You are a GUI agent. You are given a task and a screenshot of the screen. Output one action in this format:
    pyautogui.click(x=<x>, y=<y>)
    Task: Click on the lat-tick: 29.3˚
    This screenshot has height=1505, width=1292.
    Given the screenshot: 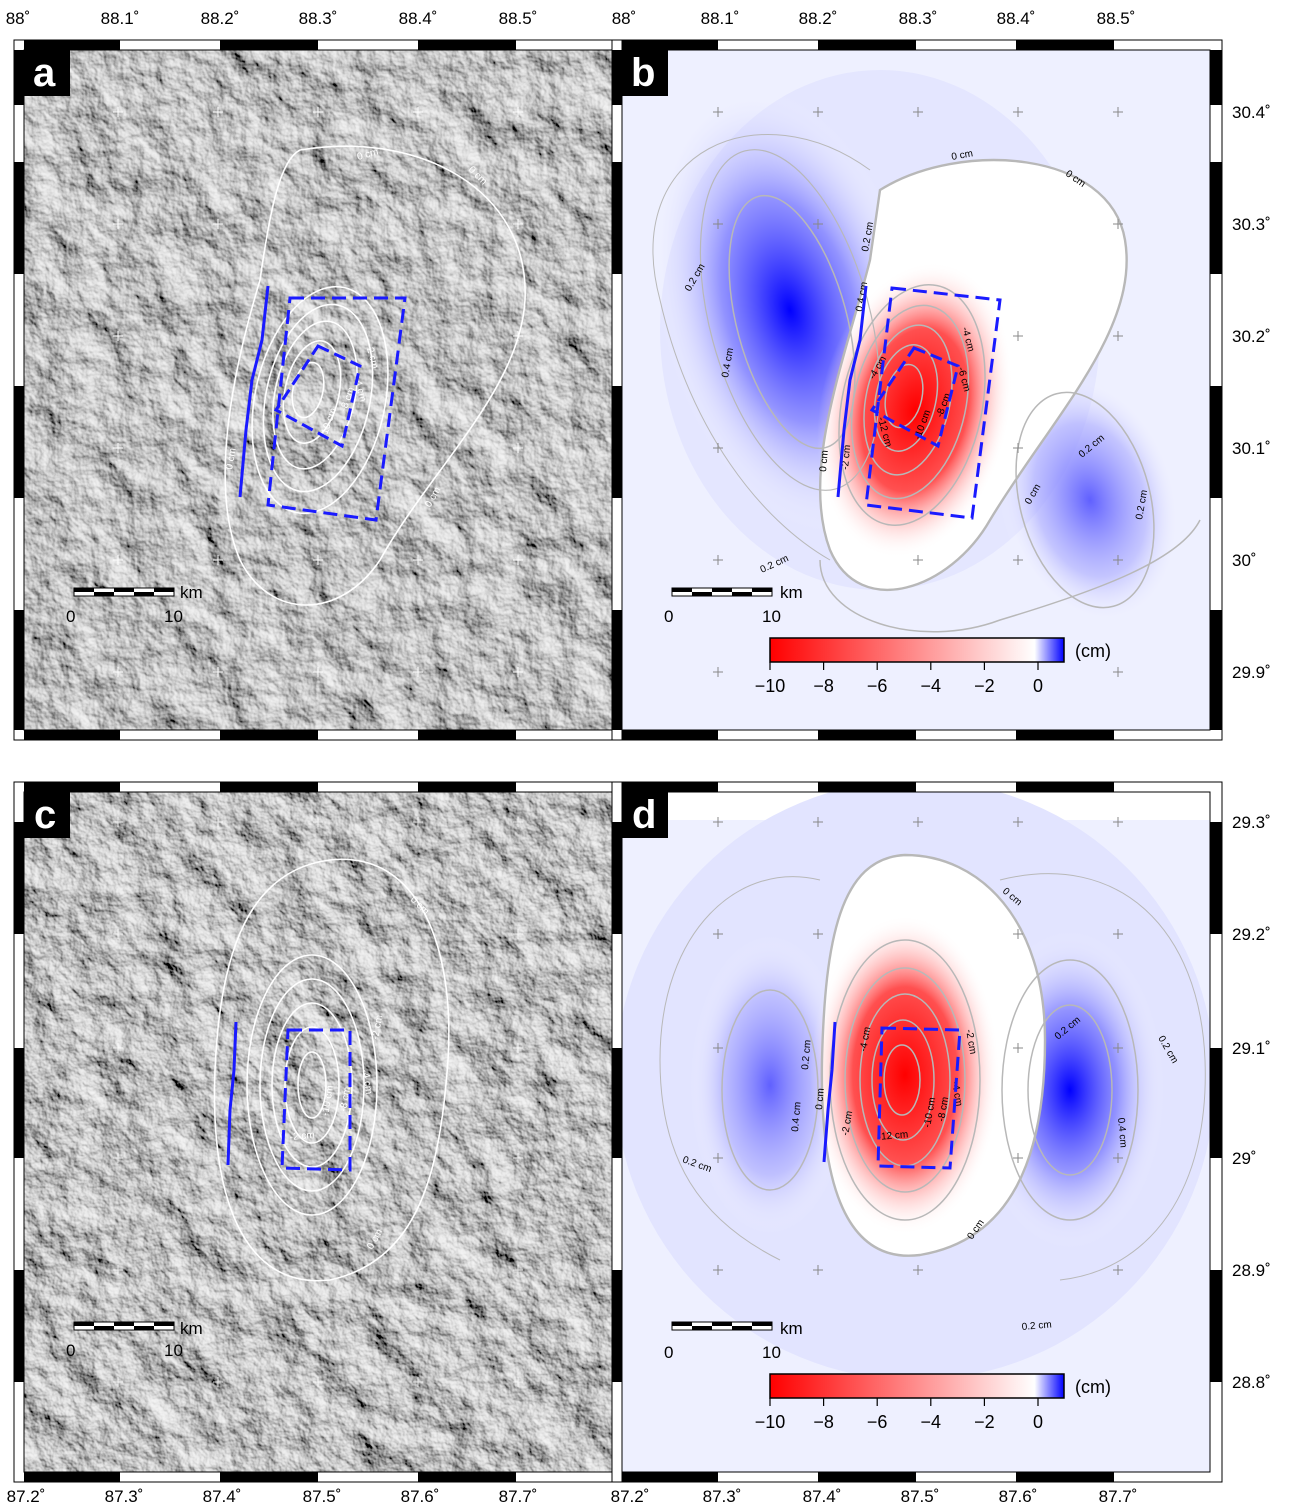 What is the action you would take?
    pyautogui.click(x=1251, y=822)
    